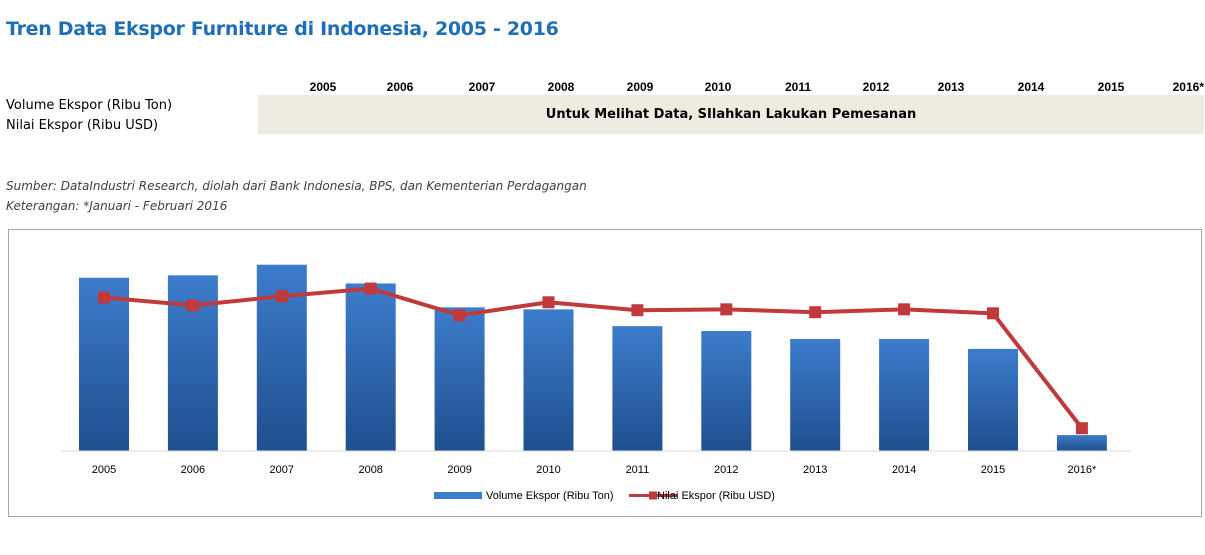 The width and height of the screenshot is (1205, 555). What do you see at coordinates (323, 87) in the screenshot?
I see `year-header: 2005` at bounding box center [323, 87].